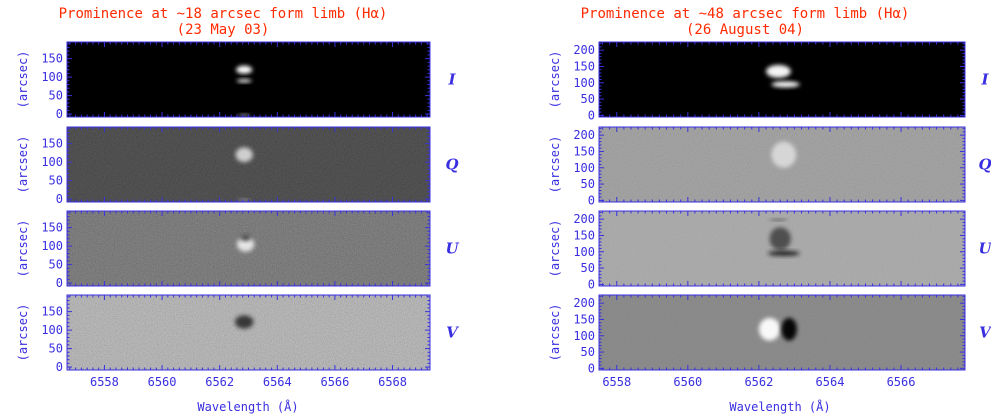  Describe the element at coordinates (745, 14) in the screenshot. I see `chart-title: Prominence at ~48 arcsec form limb (Hα)` at that location.